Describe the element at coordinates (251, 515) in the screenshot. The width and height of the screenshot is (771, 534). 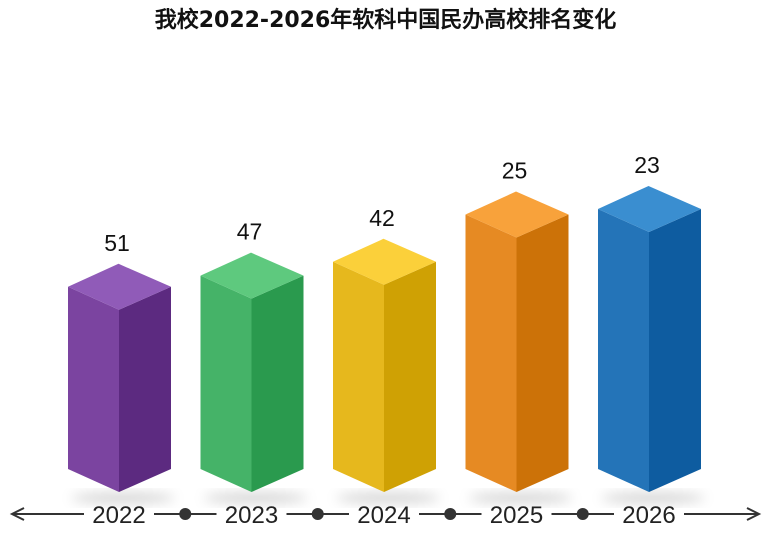
I see `x-tick-label-2023: 2023` at that location.